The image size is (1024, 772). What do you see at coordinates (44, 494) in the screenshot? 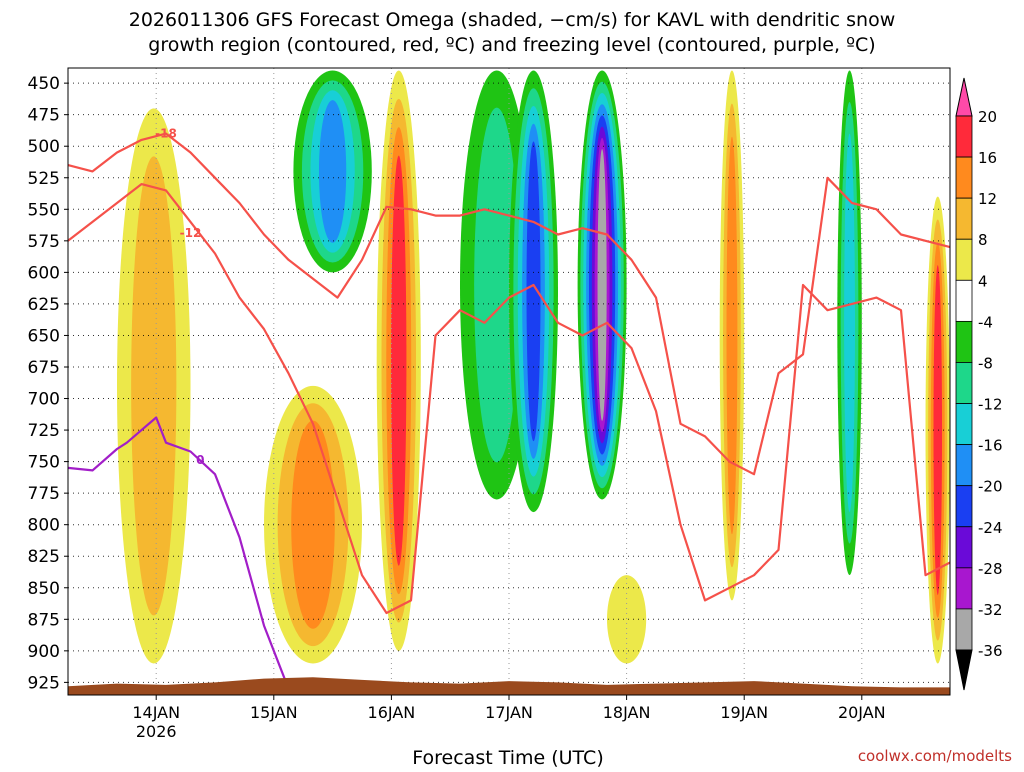
I see `y-tick-label: 775` at bounding box center [44, 494].